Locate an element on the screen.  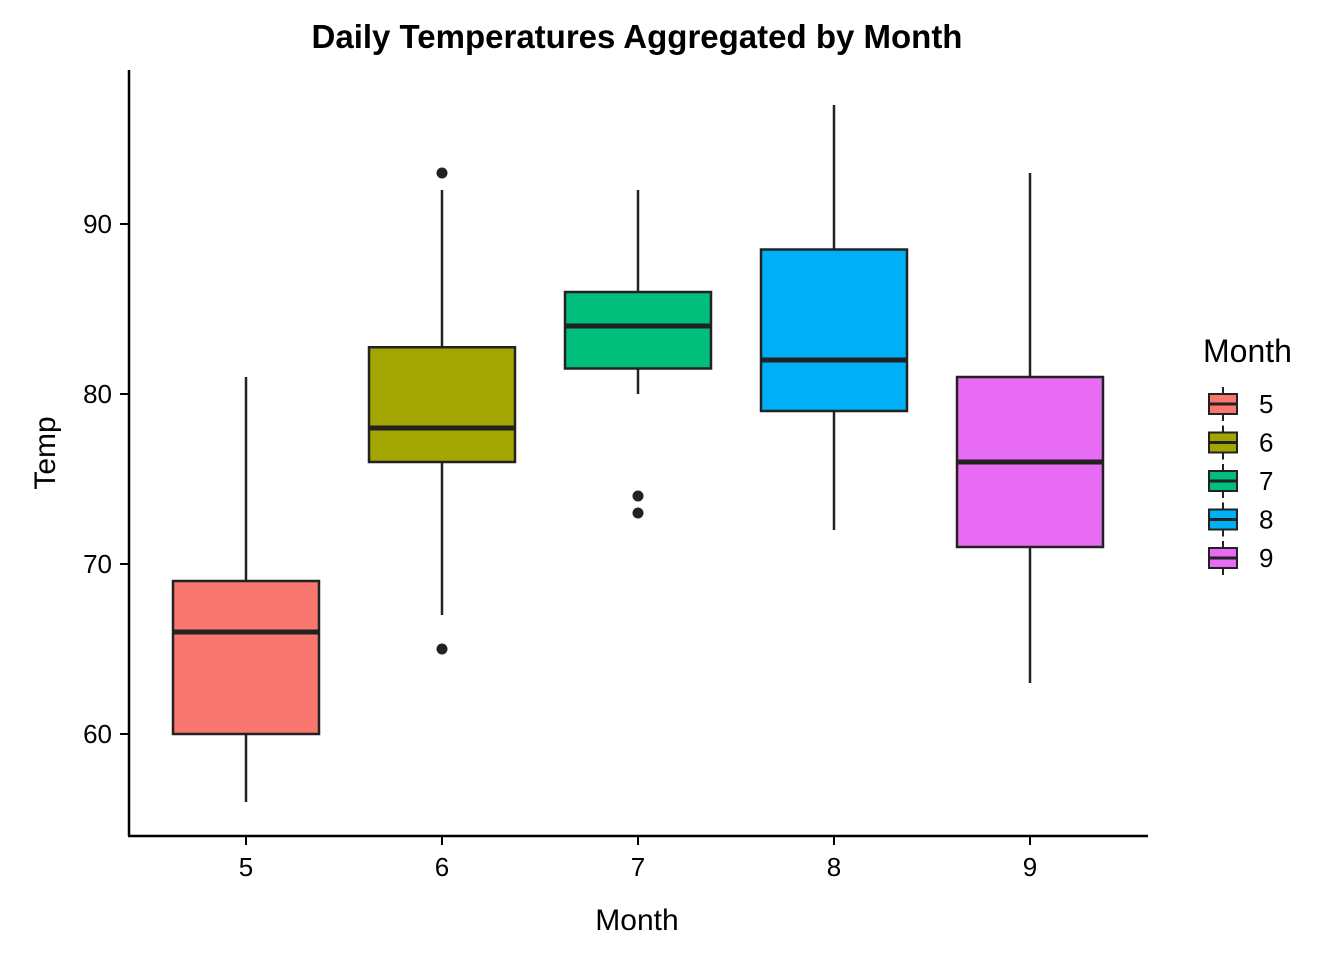
y-axis-title: Temp is located at coordinates (45, 452).